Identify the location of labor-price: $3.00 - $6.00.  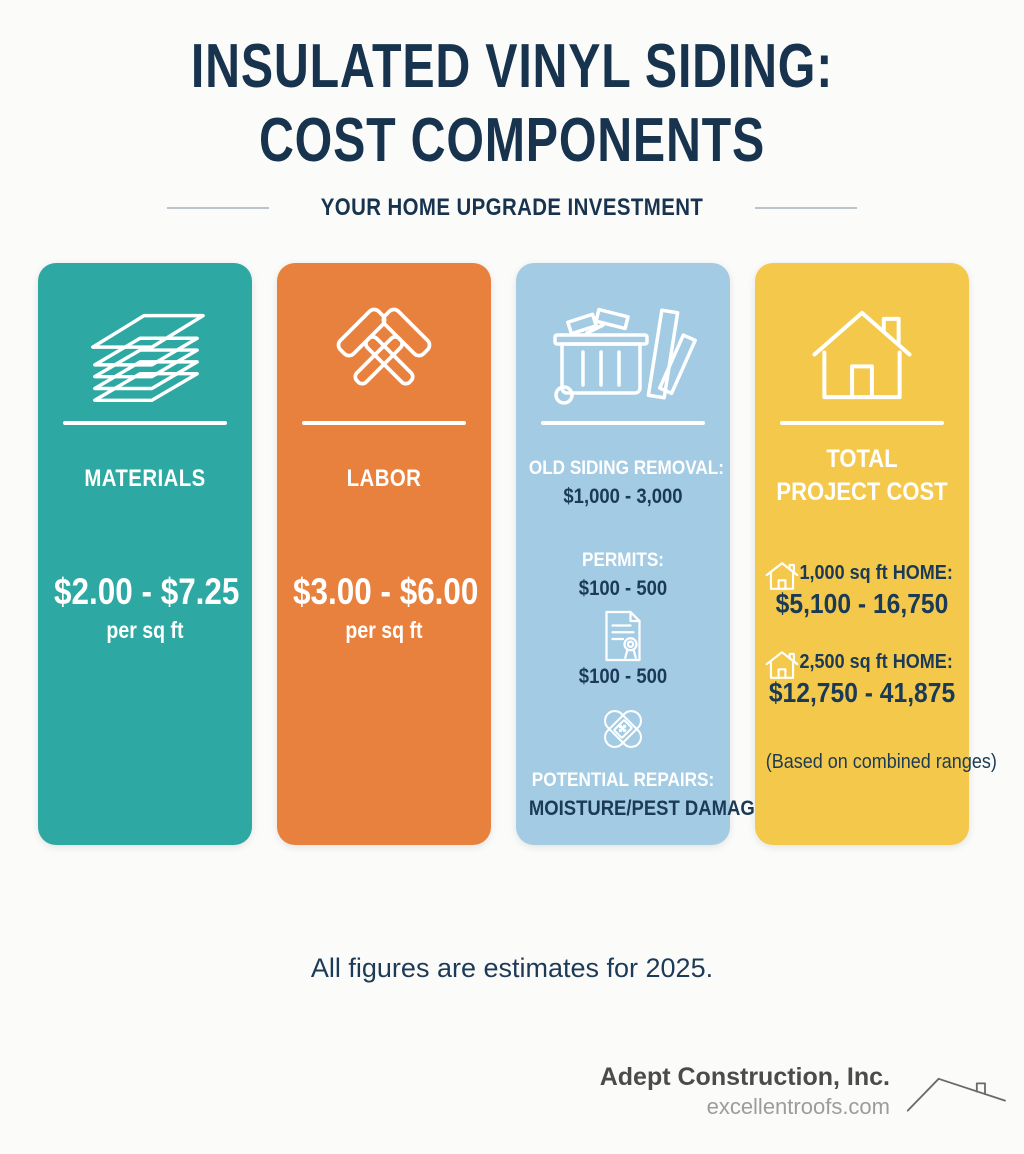
(386, 591).